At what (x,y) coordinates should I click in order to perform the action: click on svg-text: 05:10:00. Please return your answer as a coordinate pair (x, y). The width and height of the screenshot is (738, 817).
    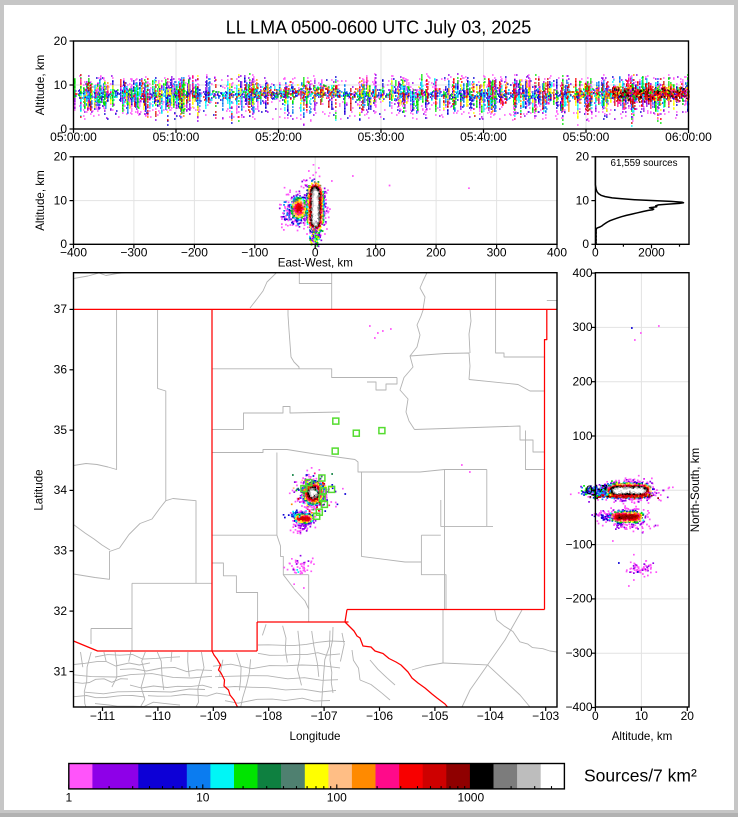
    Looking at the image, I should click on (176, 137).